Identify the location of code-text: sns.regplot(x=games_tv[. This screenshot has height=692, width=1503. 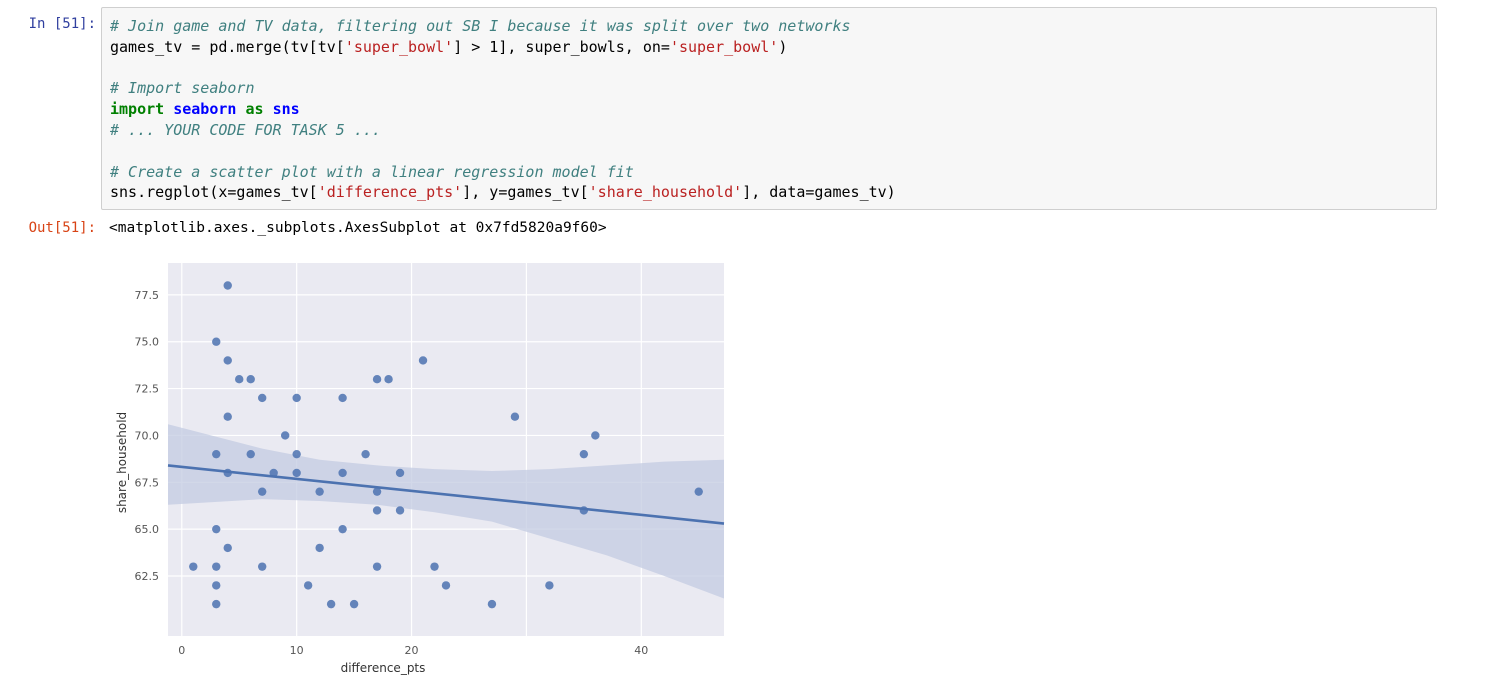
(214, 192).